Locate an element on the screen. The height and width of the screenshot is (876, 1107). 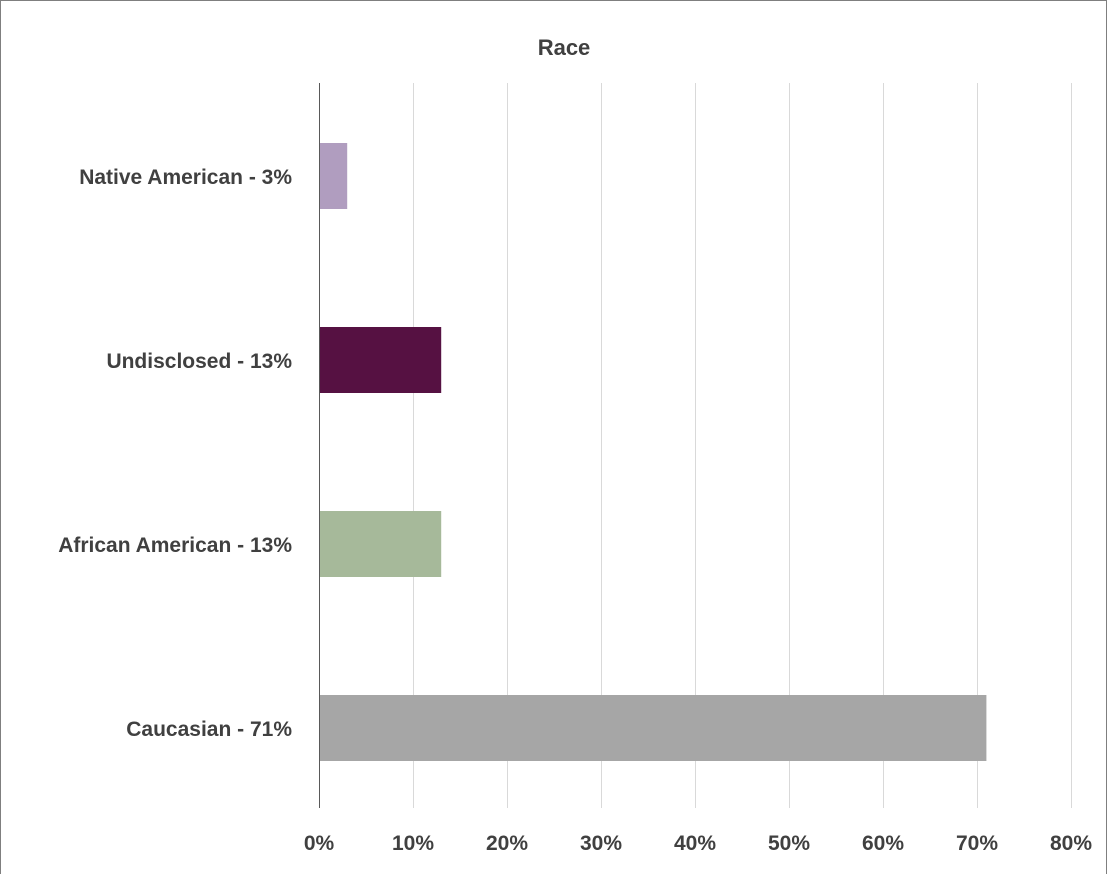
x-axis-tick-labels: 0% 10% 20% 30% 40% 50% 60% 70% 80% is located at coordinates (698, 843).